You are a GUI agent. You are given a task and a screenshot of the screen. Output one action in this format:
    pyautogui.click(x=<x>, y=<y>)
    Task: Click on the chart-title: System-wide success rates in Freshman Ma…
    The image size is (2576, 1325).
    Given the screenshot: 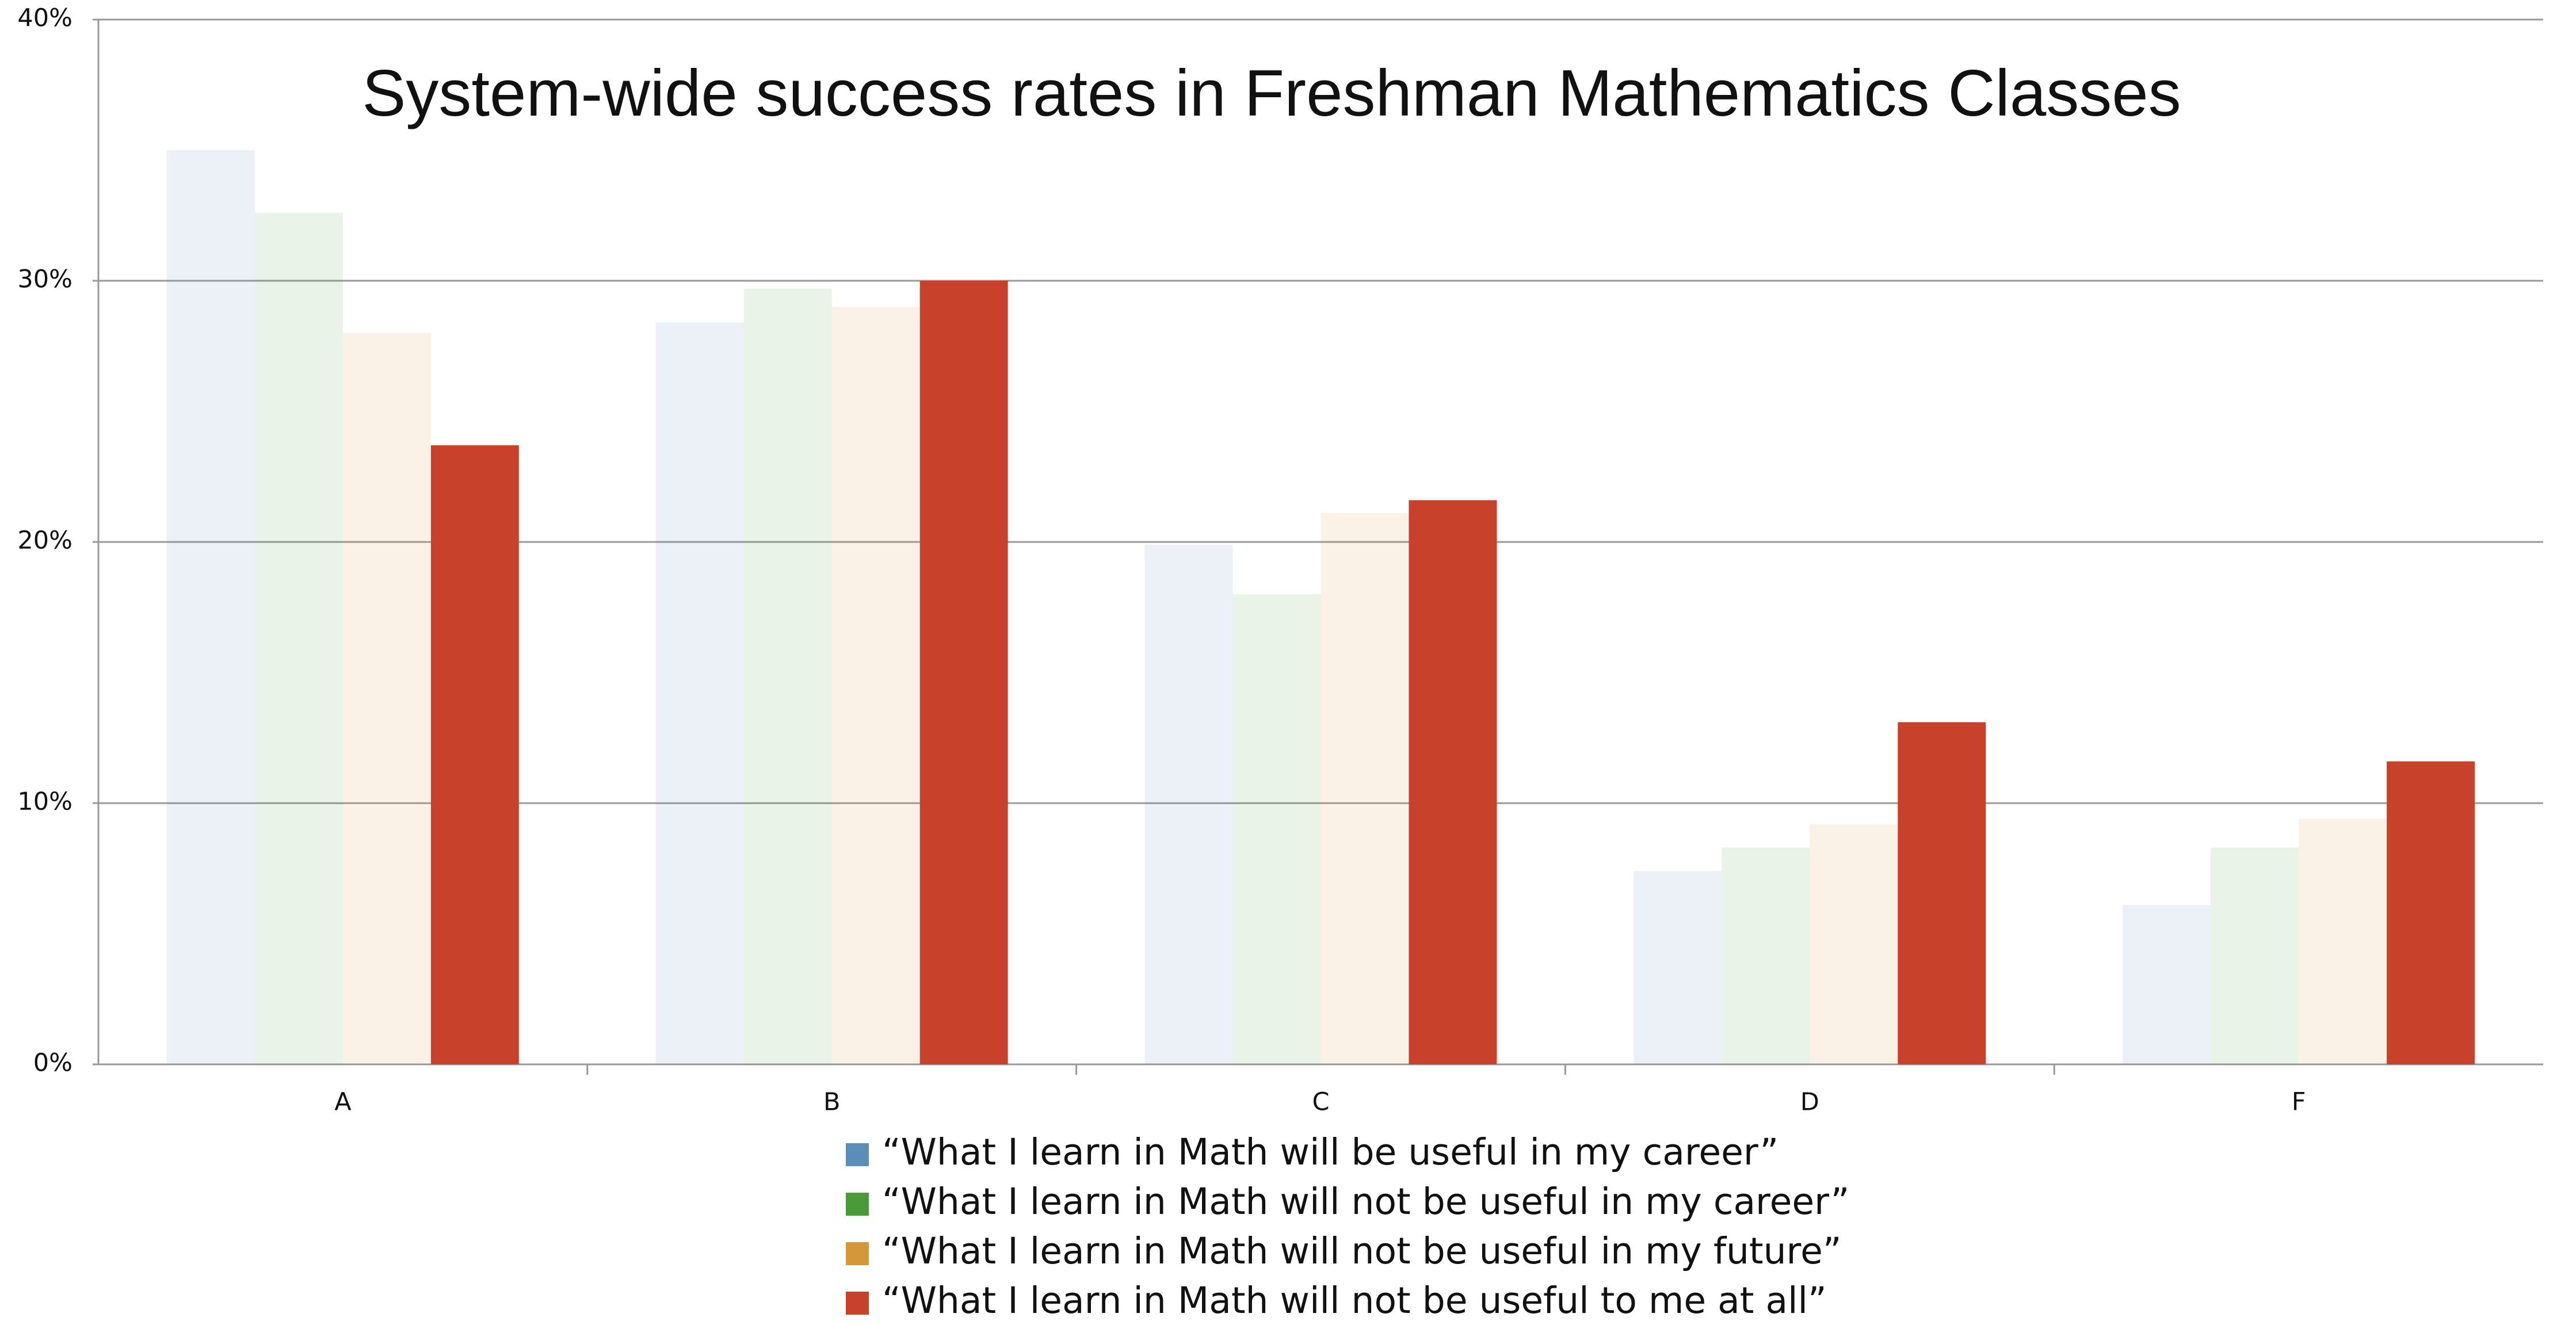 What is the action you would take?
    pyautogui.click(x=1271, y=93)
    